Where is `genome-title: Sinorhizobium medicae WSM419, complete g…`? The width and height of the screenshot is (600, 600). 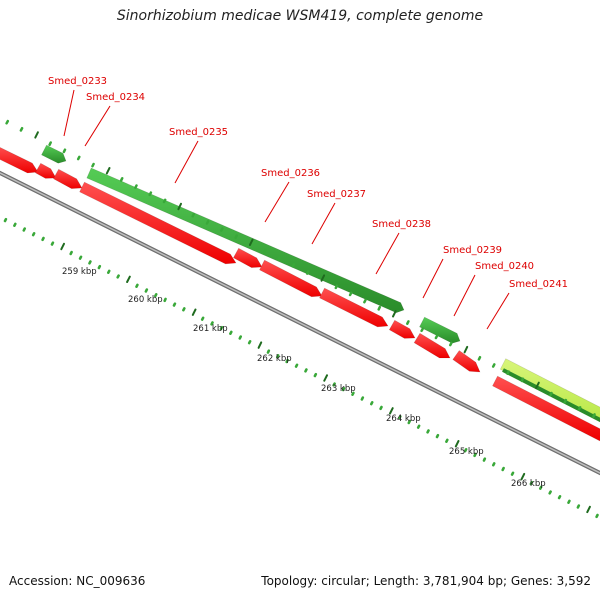
genome-title: Sinorhizobium medicae WSM419, complete g… is located at coordinates (300, 16).